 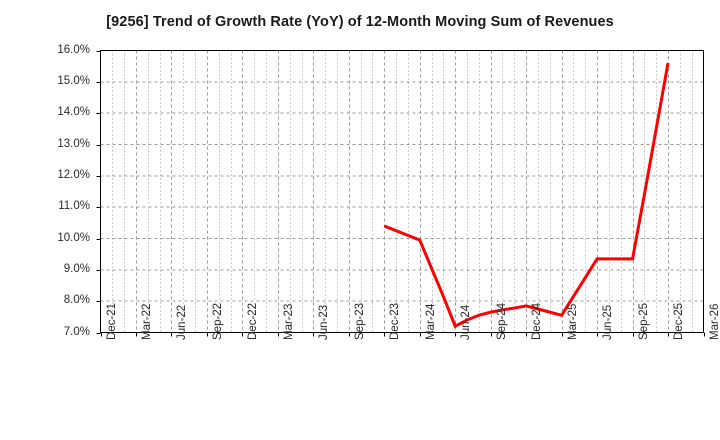 I want to click on y-axis-tick-label: 15.0%, so click(x=73, y=80).